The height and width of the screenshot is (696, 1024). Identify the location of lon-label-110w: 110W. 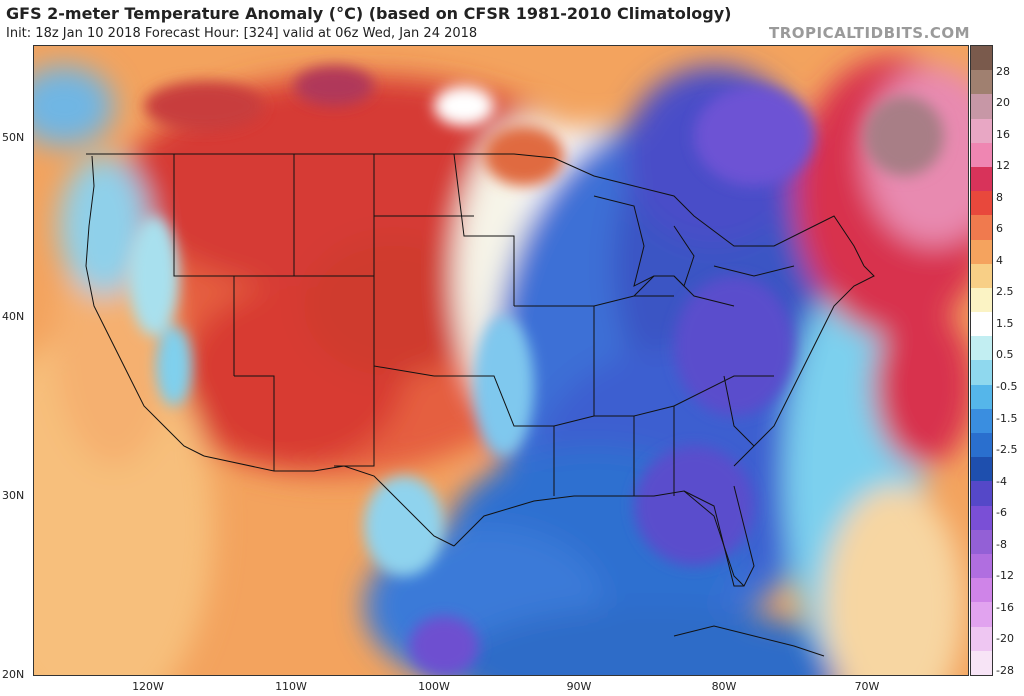
(291, 686).